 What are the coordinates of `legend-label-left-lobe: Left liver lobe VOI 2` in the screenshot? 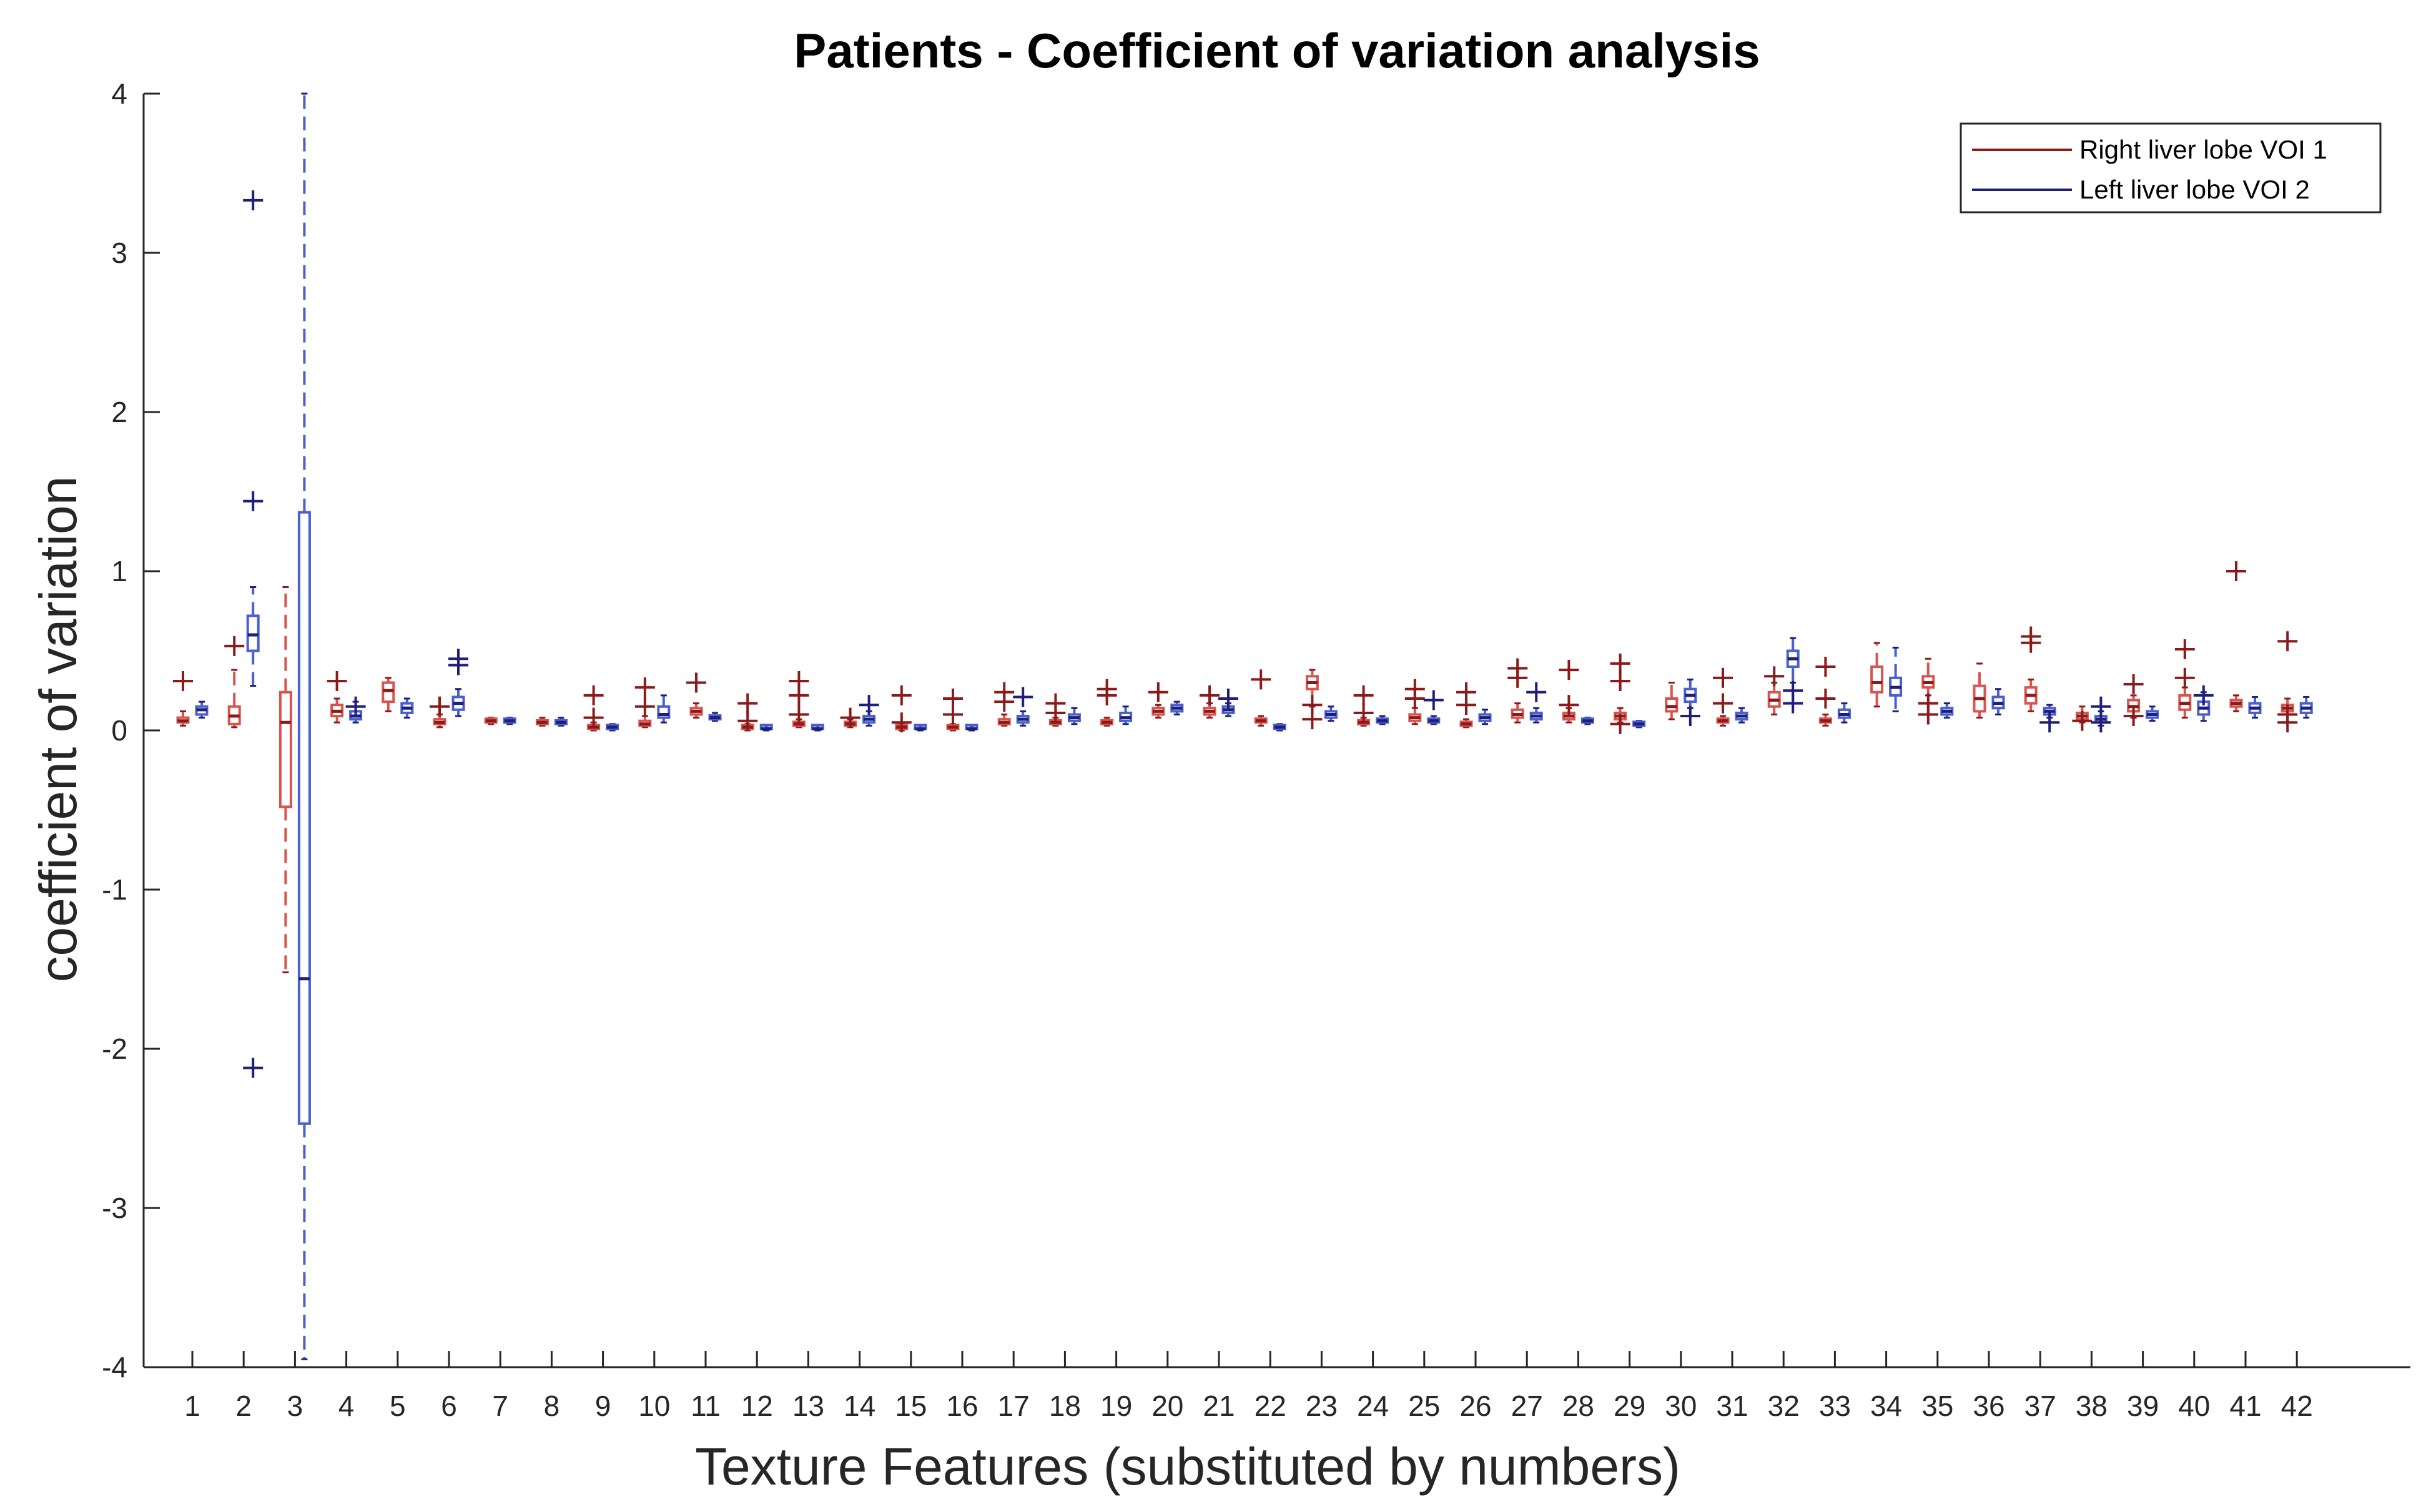 It's located at (2194, 189).